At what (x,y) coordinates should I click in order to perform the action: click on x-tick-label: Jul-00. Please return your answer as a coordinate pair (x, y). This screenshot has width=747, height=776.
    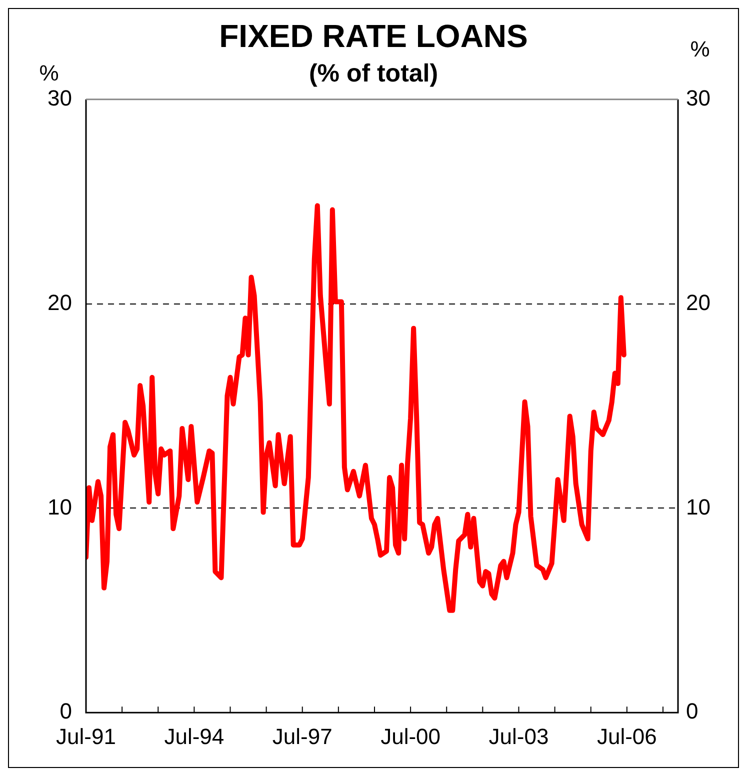
    Looking at the image, I should click on (410, 736).